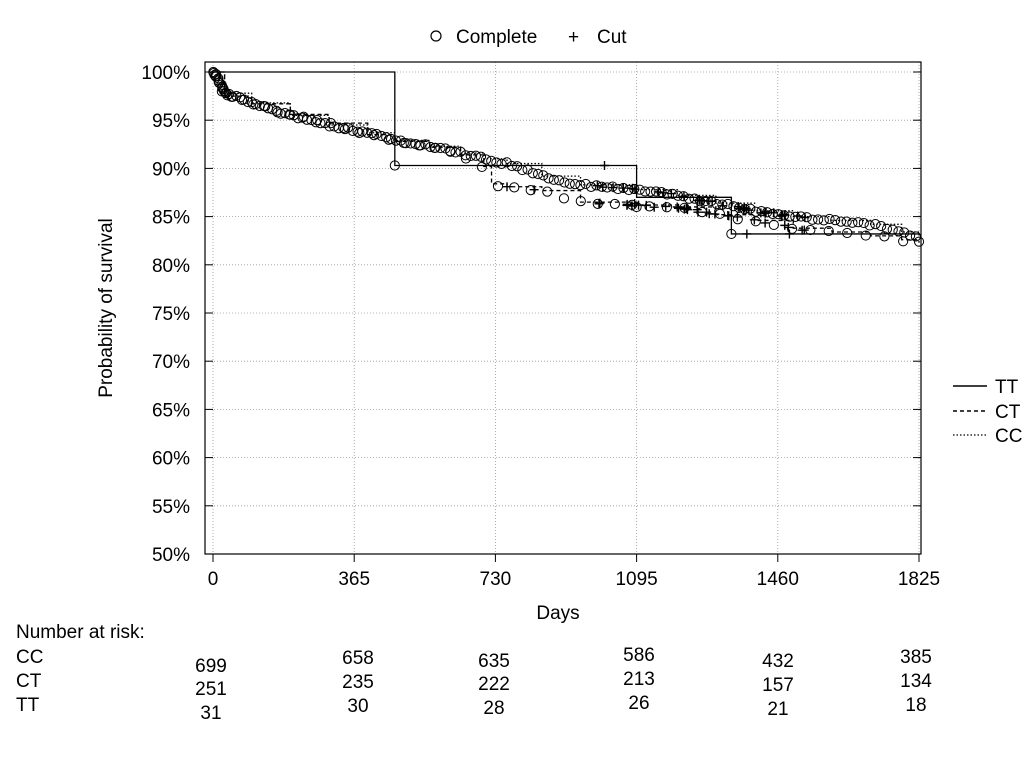 The width and height of the screenshot is (1026, 775). Describe the element at coordinates (358, 706) in the screenshot. I see `risk-tt-365: 30` at that location.